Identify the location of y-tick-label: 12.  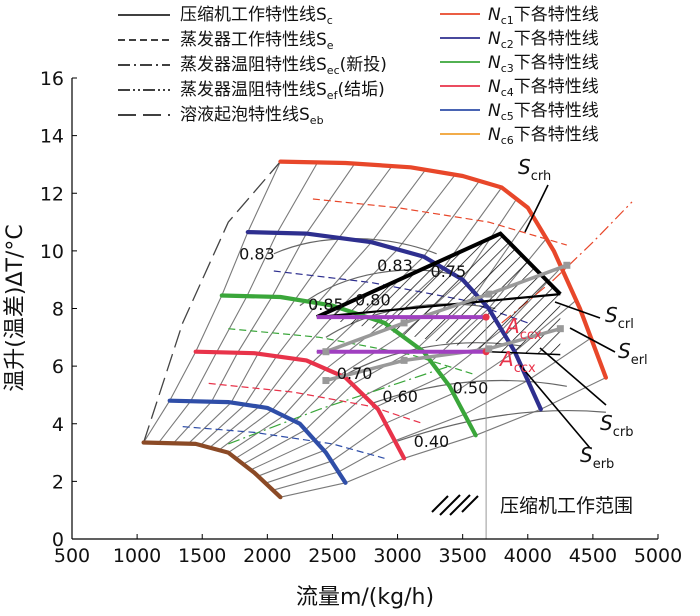
(52, 194).